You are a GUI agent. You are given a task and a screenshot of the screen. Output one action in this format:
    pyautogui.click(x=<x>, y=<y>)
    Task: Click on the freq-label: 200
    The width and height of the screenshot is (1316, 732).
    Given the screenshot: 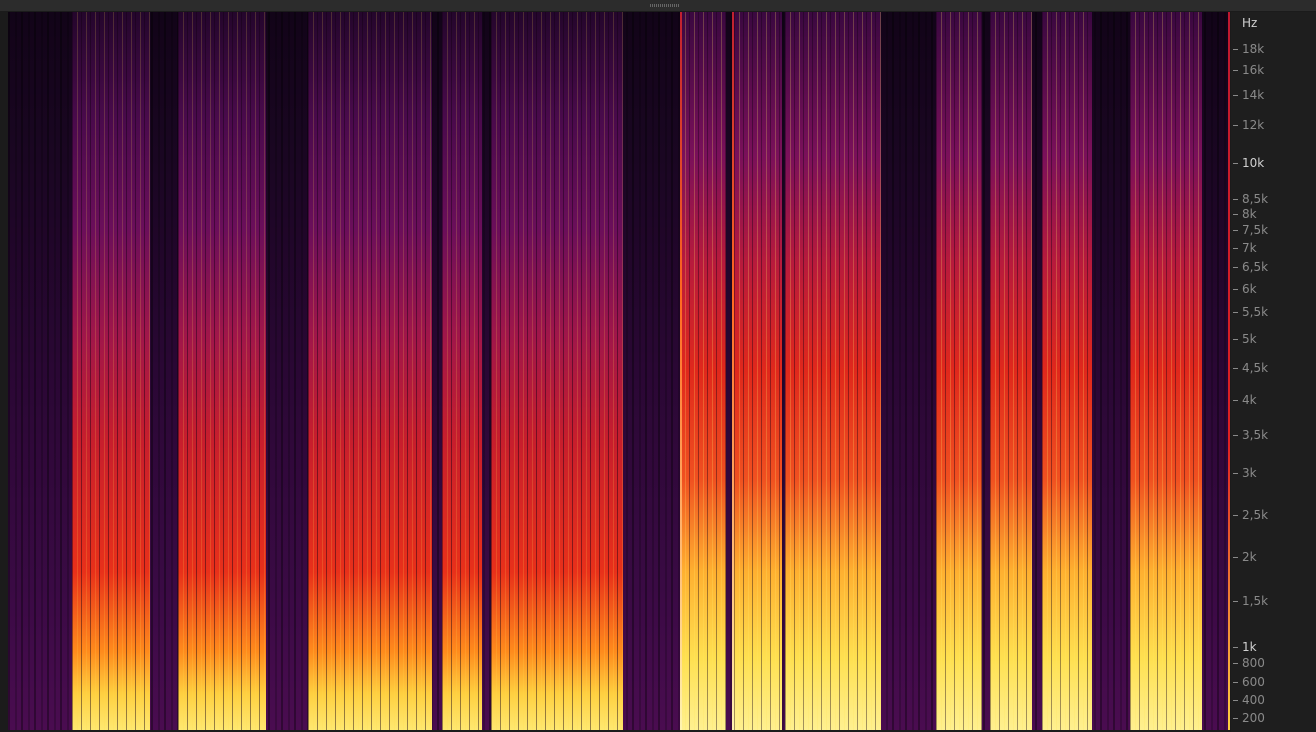 What is the action you would take?
    pyautogui.click(x=1253, y=718)
    